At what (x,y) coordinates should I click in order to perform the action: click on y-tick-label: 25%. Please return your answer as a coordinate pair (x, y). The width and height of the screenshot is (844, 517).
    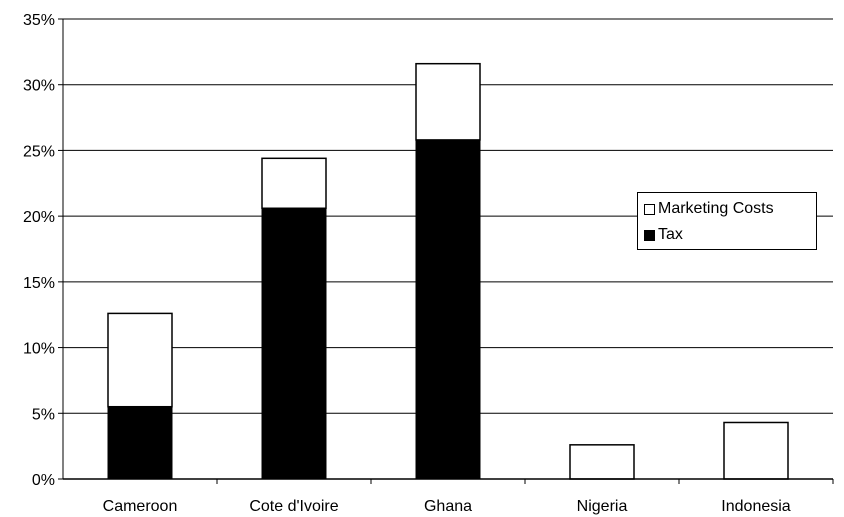
    Looking at the image, I should click on (39, 151).